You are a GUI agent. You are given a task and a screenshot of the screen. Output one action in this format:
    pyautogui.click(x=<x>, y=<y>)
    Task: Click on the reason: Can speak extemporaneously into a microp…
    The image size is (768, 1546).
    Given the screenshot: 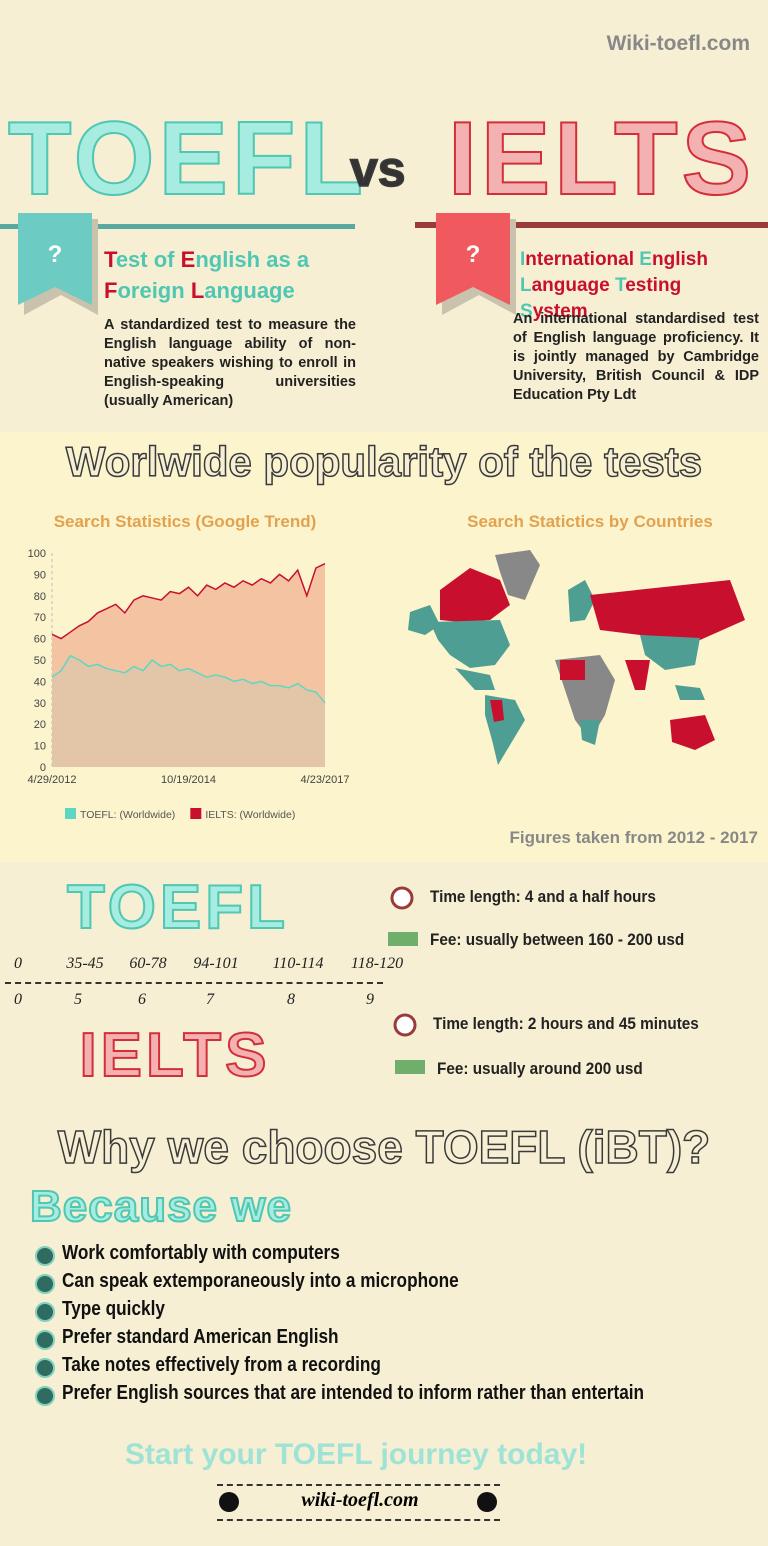 What is the action you would take?
    pyautogui.click(x=260, y=1281)
    